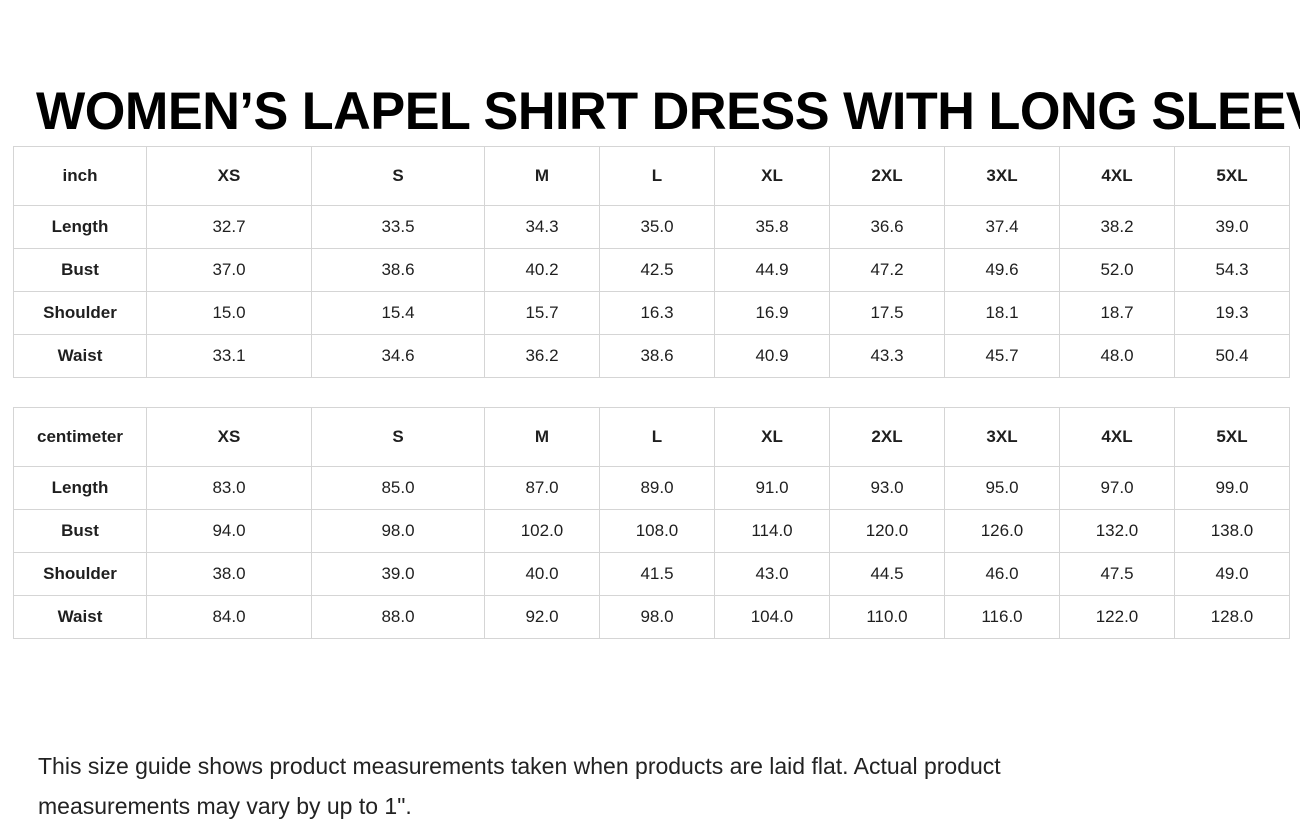  Describe the element at coordinates (1002, 531) in the screenshot. I see `cell-value: 126.0` at that location.